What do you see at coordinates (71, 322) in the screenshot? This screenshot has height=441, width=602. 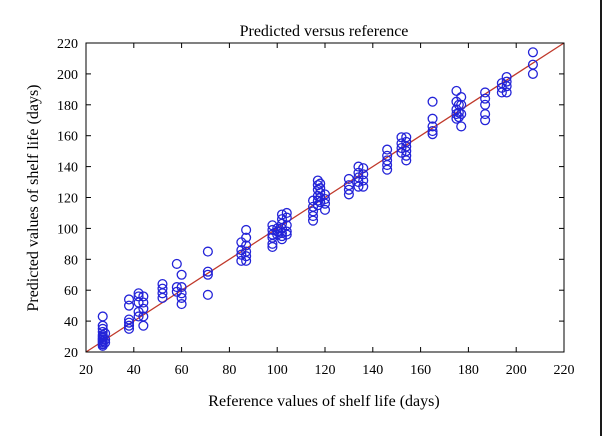 I see `y-tick-label: 40` at bounding box center [71, 322].